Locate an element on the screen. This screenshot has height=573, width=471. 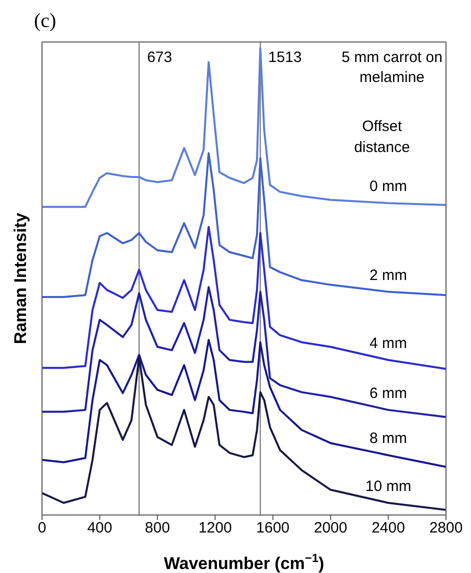
x-tick-label: 2400 is located at coordinates (388, 528).